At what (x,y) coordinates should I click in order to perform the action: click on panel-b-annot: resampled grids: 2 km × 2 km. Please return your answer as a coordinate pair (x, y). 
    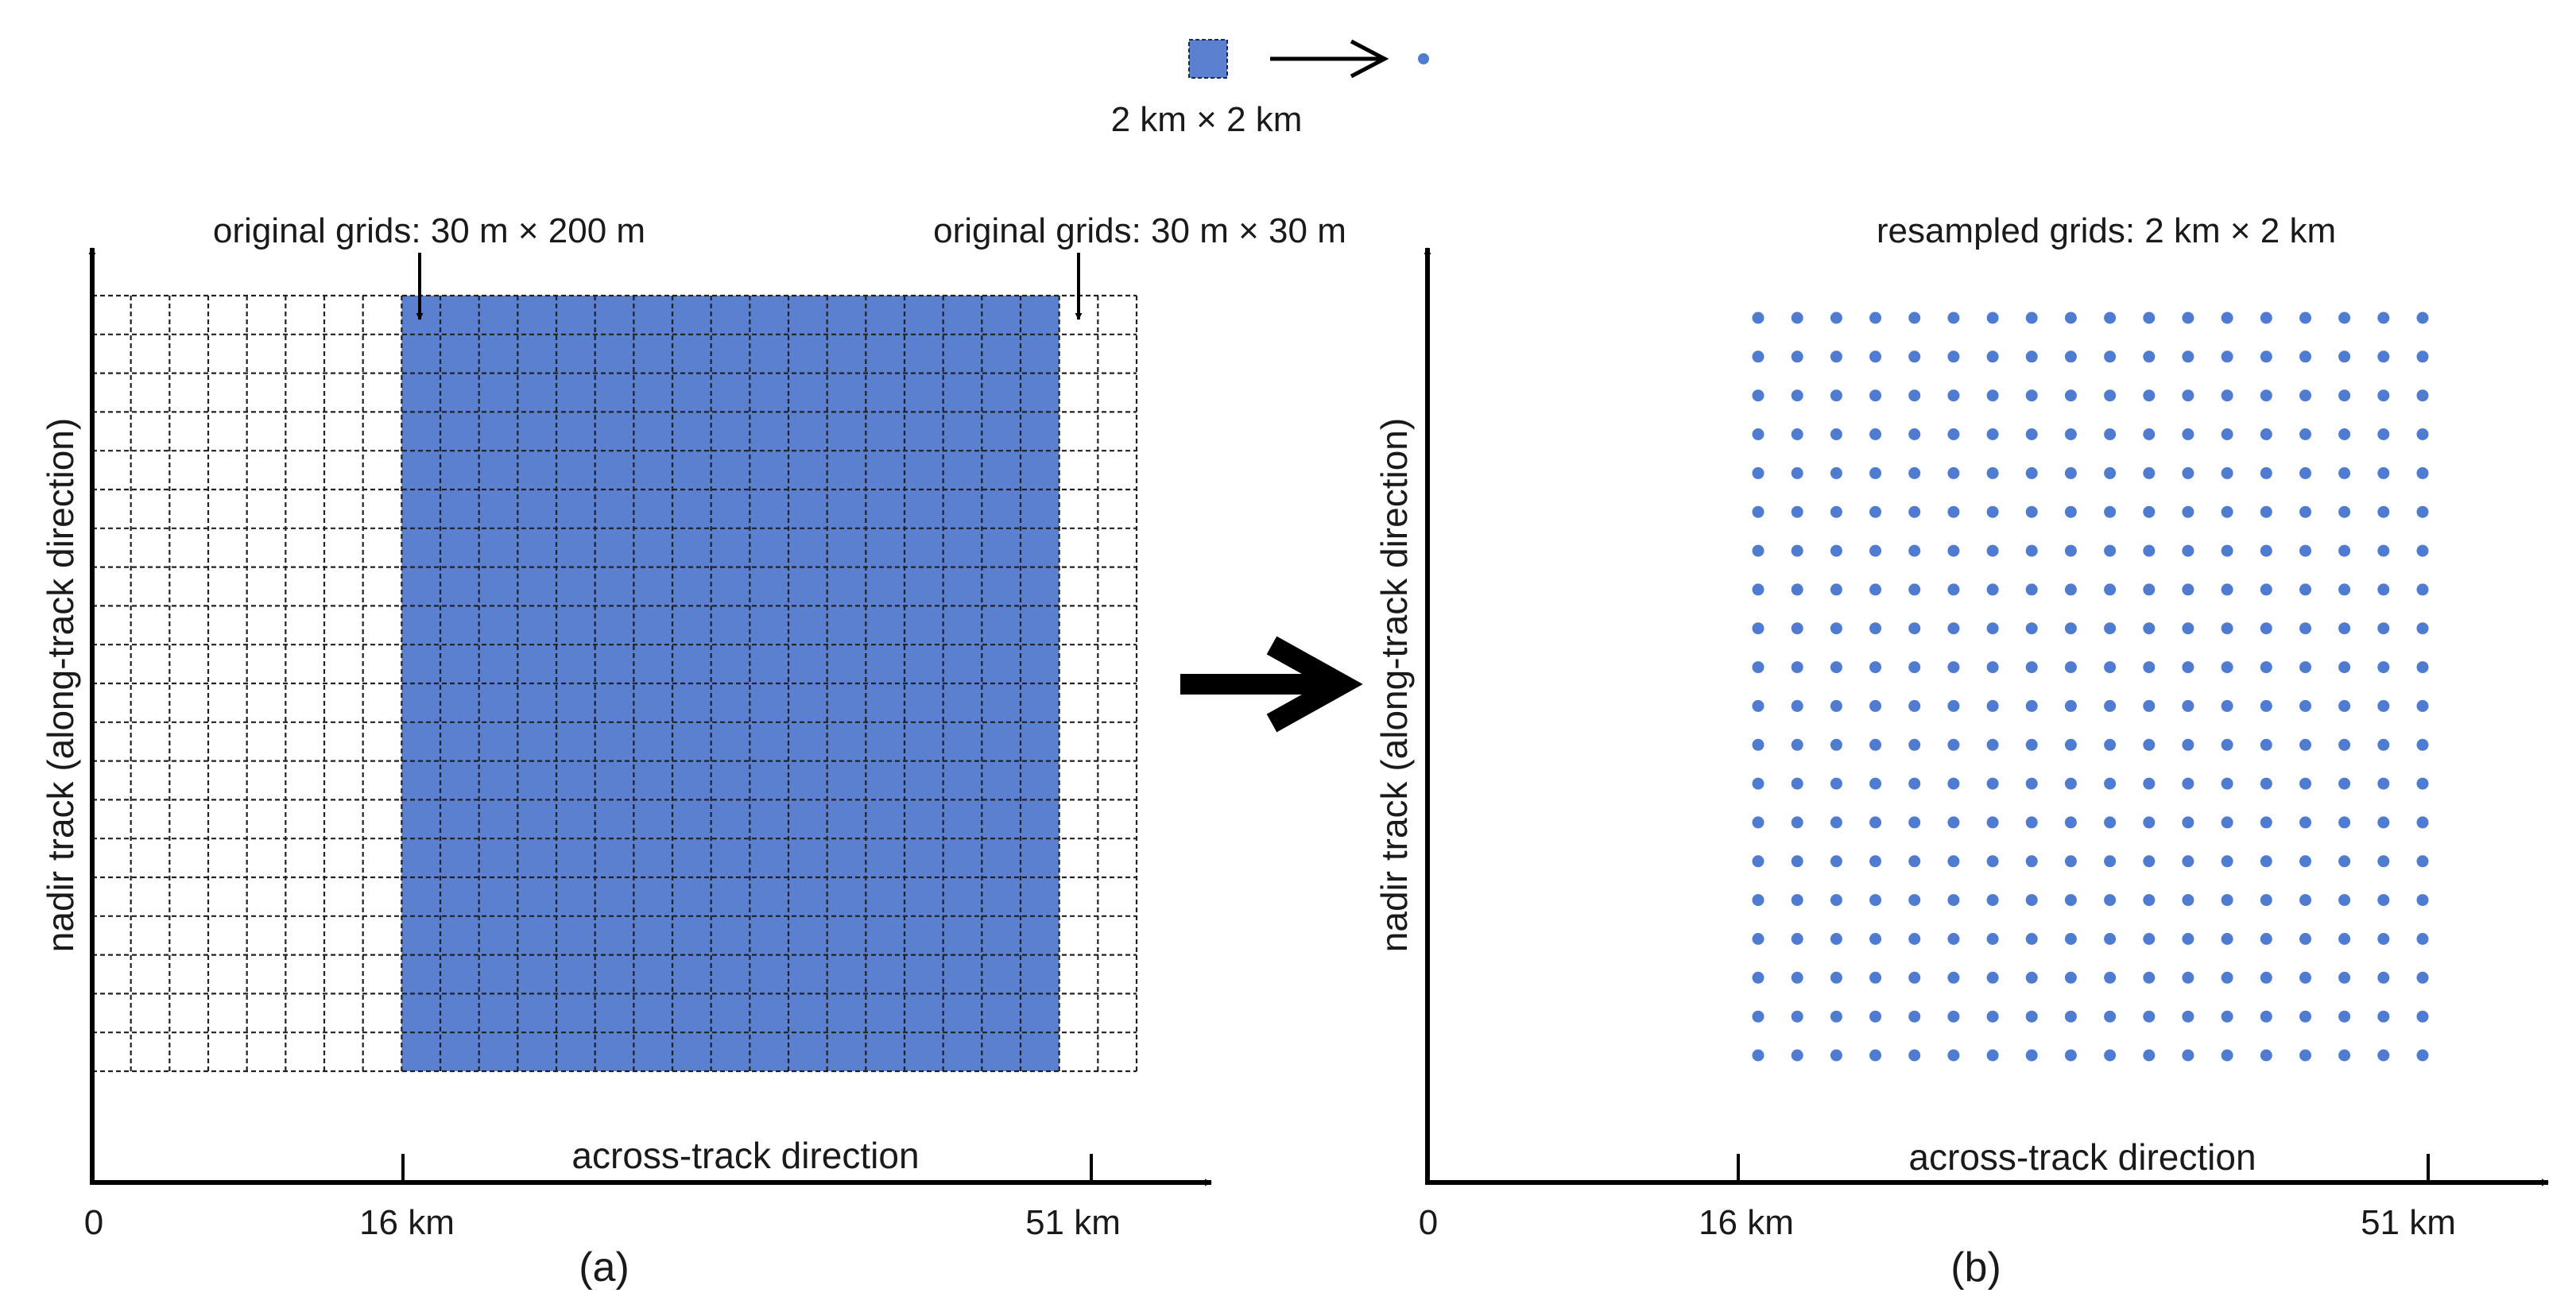
    Looking at the image, I should click on (2106, 230).